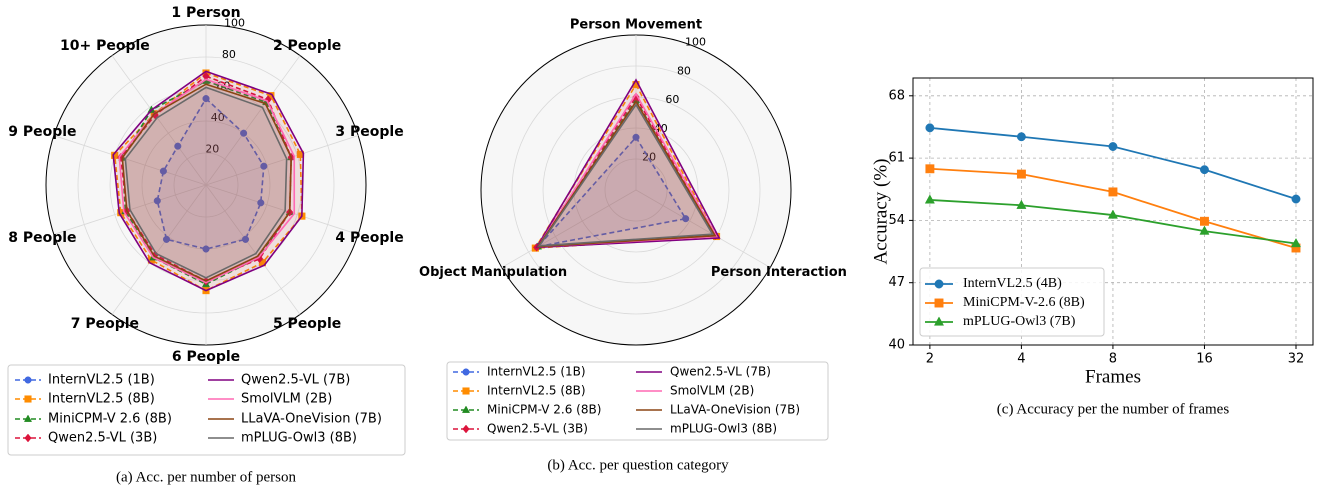  I want to click on category-label: 6 People, so click(206, 357).